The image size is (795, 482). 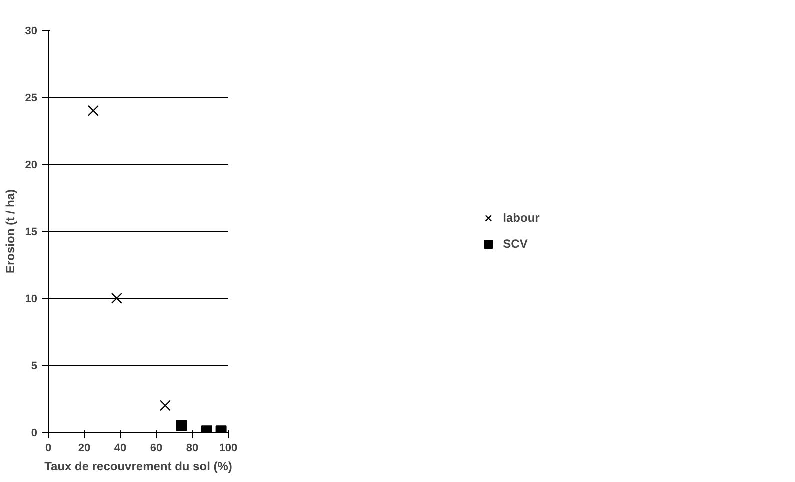 What do you see at coordinates (31, 300) in the screenshot?
I see `y-tick-label: 10` at bounding box center [31, 300].